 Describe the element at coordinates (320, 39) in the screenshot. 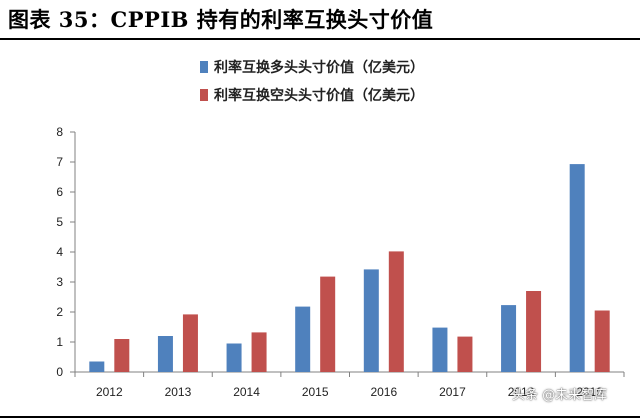

I see `title-rule` at that location.